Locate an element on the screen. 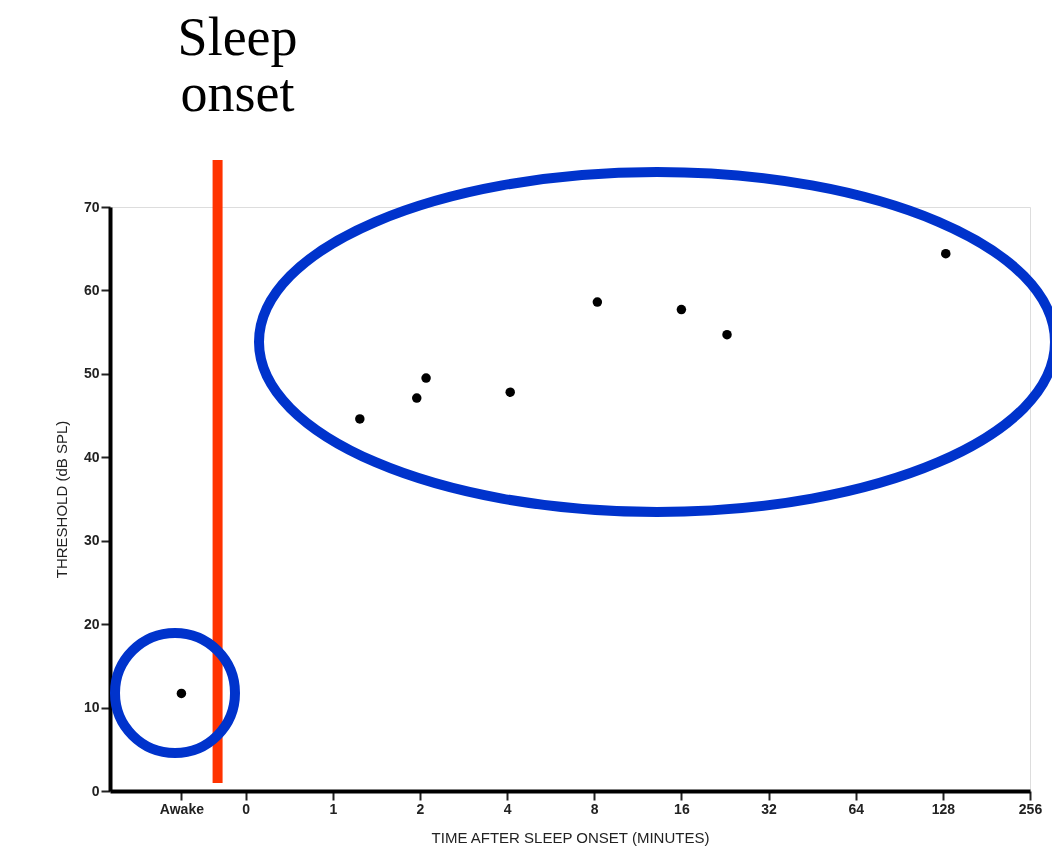  x-axis-title: TIME AFTER SLEEP ONSET (MINUTES) is located at coordinates (570, 837).